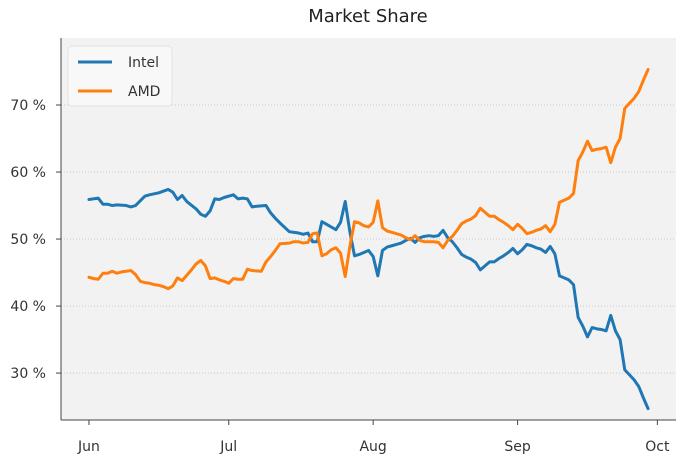 The height and width of the screenshot is (462, 688). I want to click on y-axis-ticks: 30 % 40 % 50 % 60 % 70 %, so click(35, 240).